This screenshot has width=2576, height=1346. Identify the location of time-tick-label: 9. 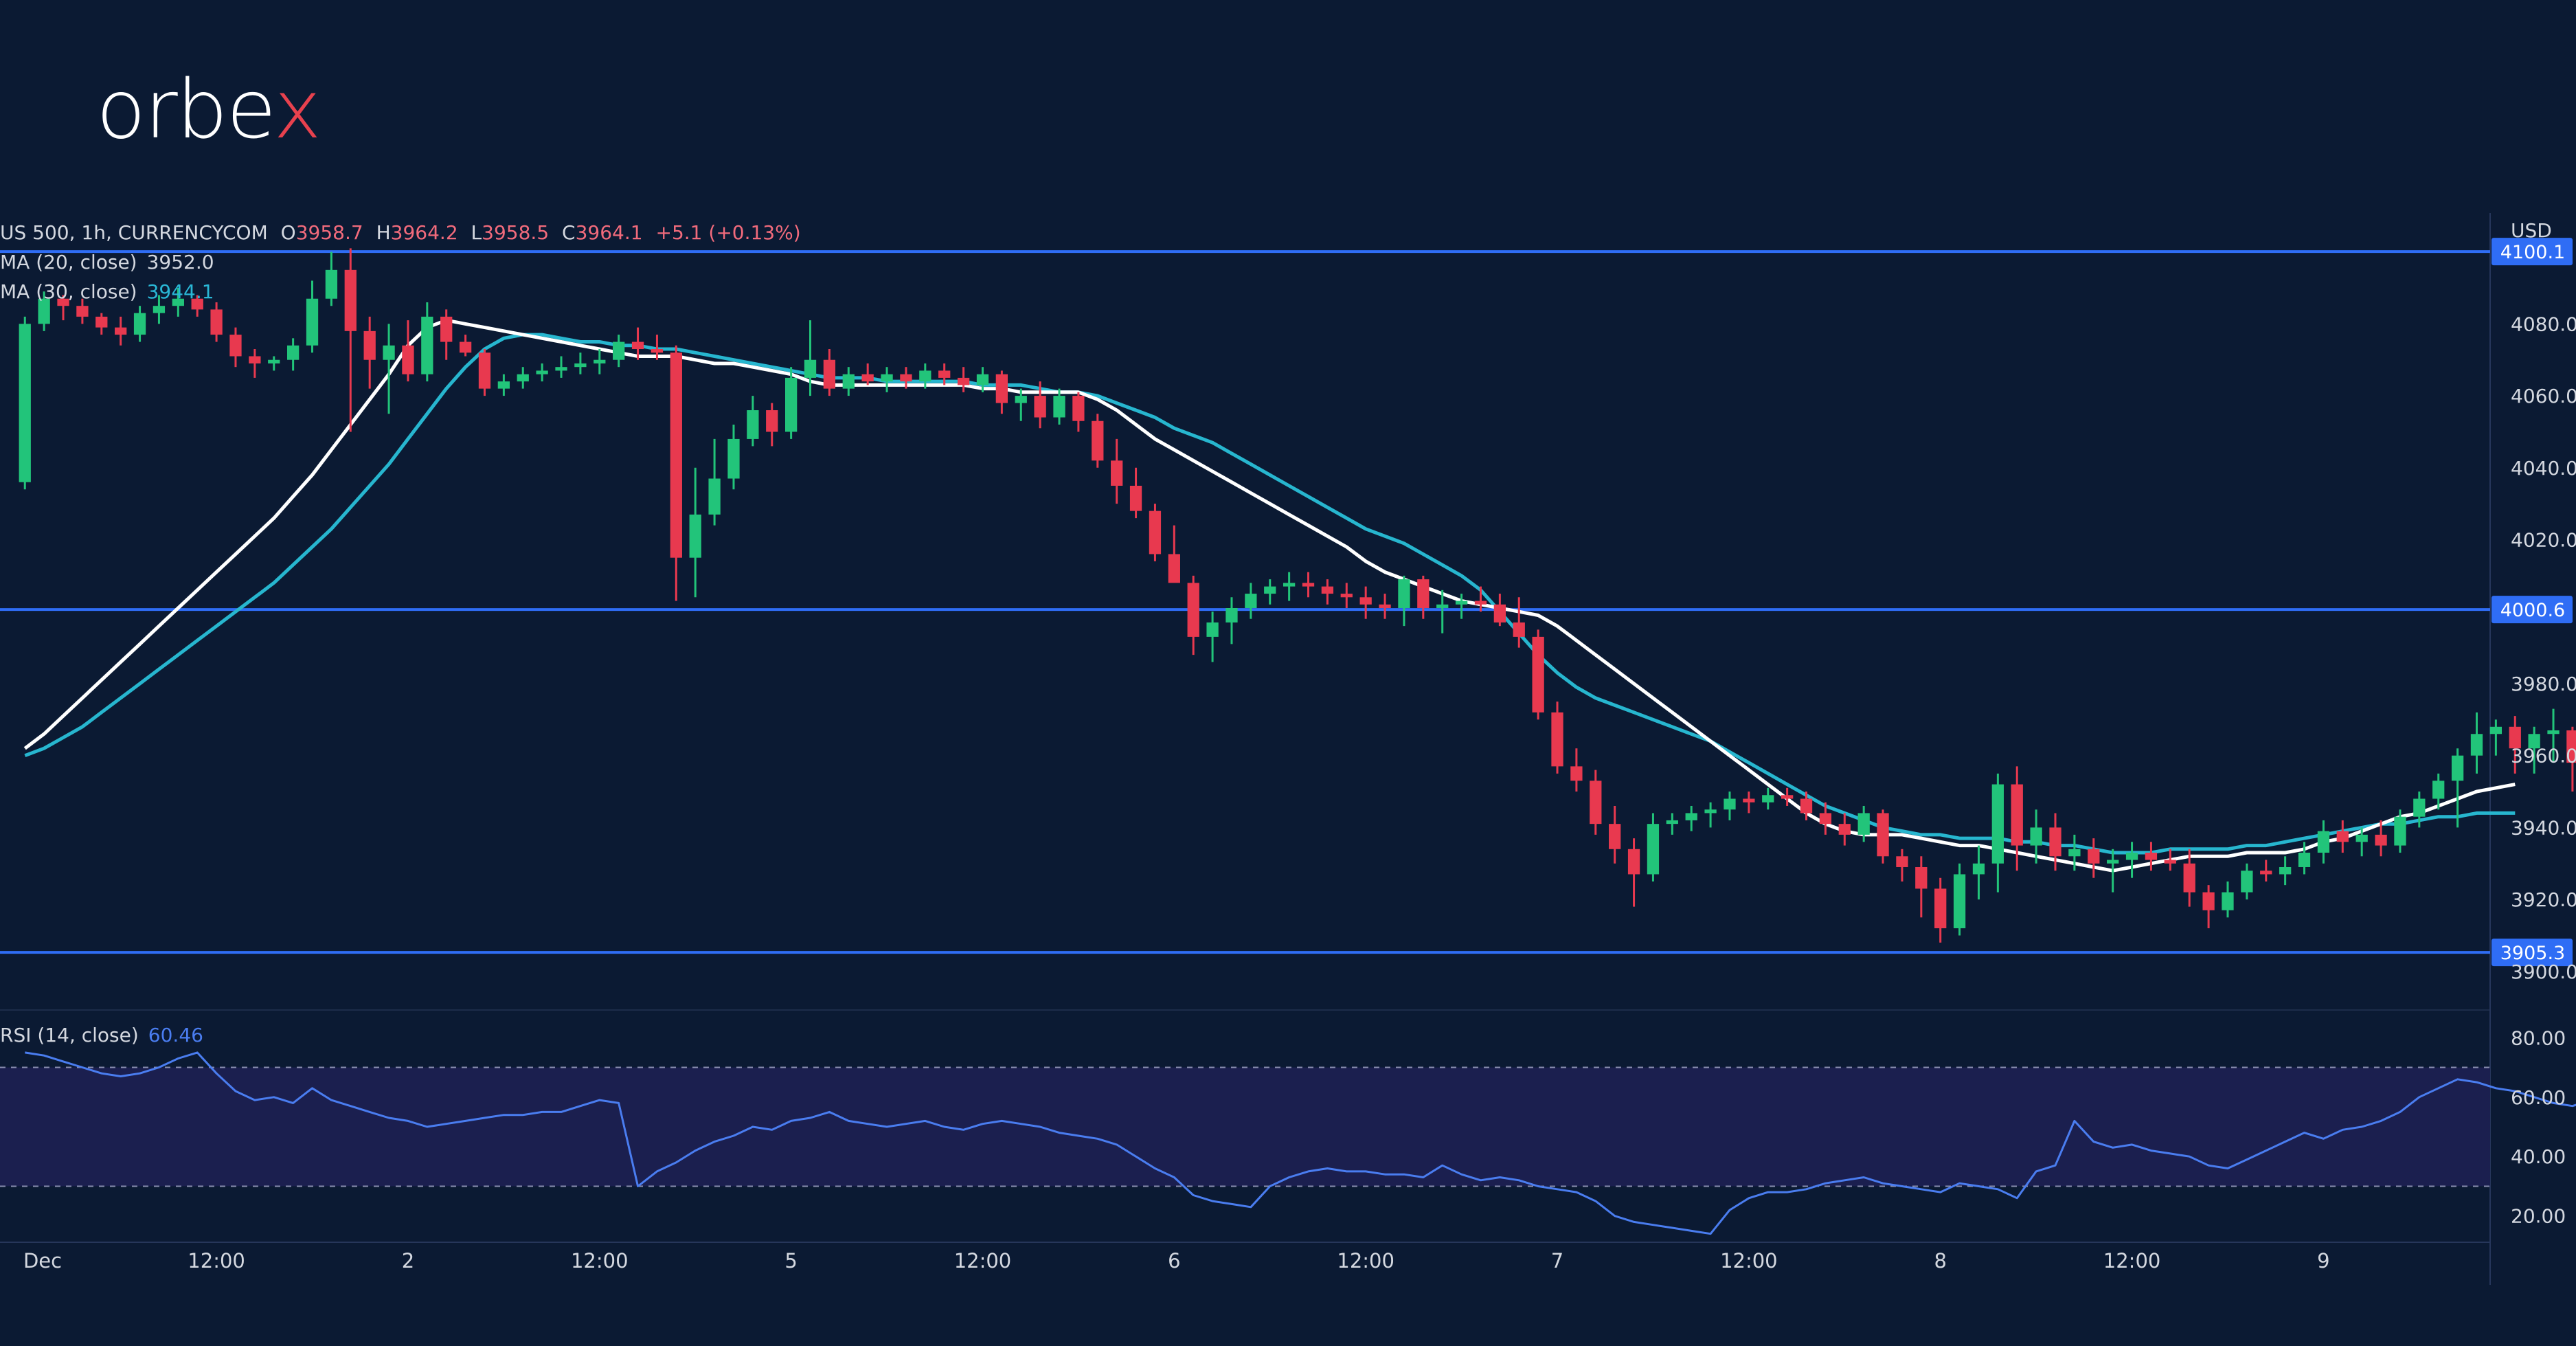
(2323, 1260).